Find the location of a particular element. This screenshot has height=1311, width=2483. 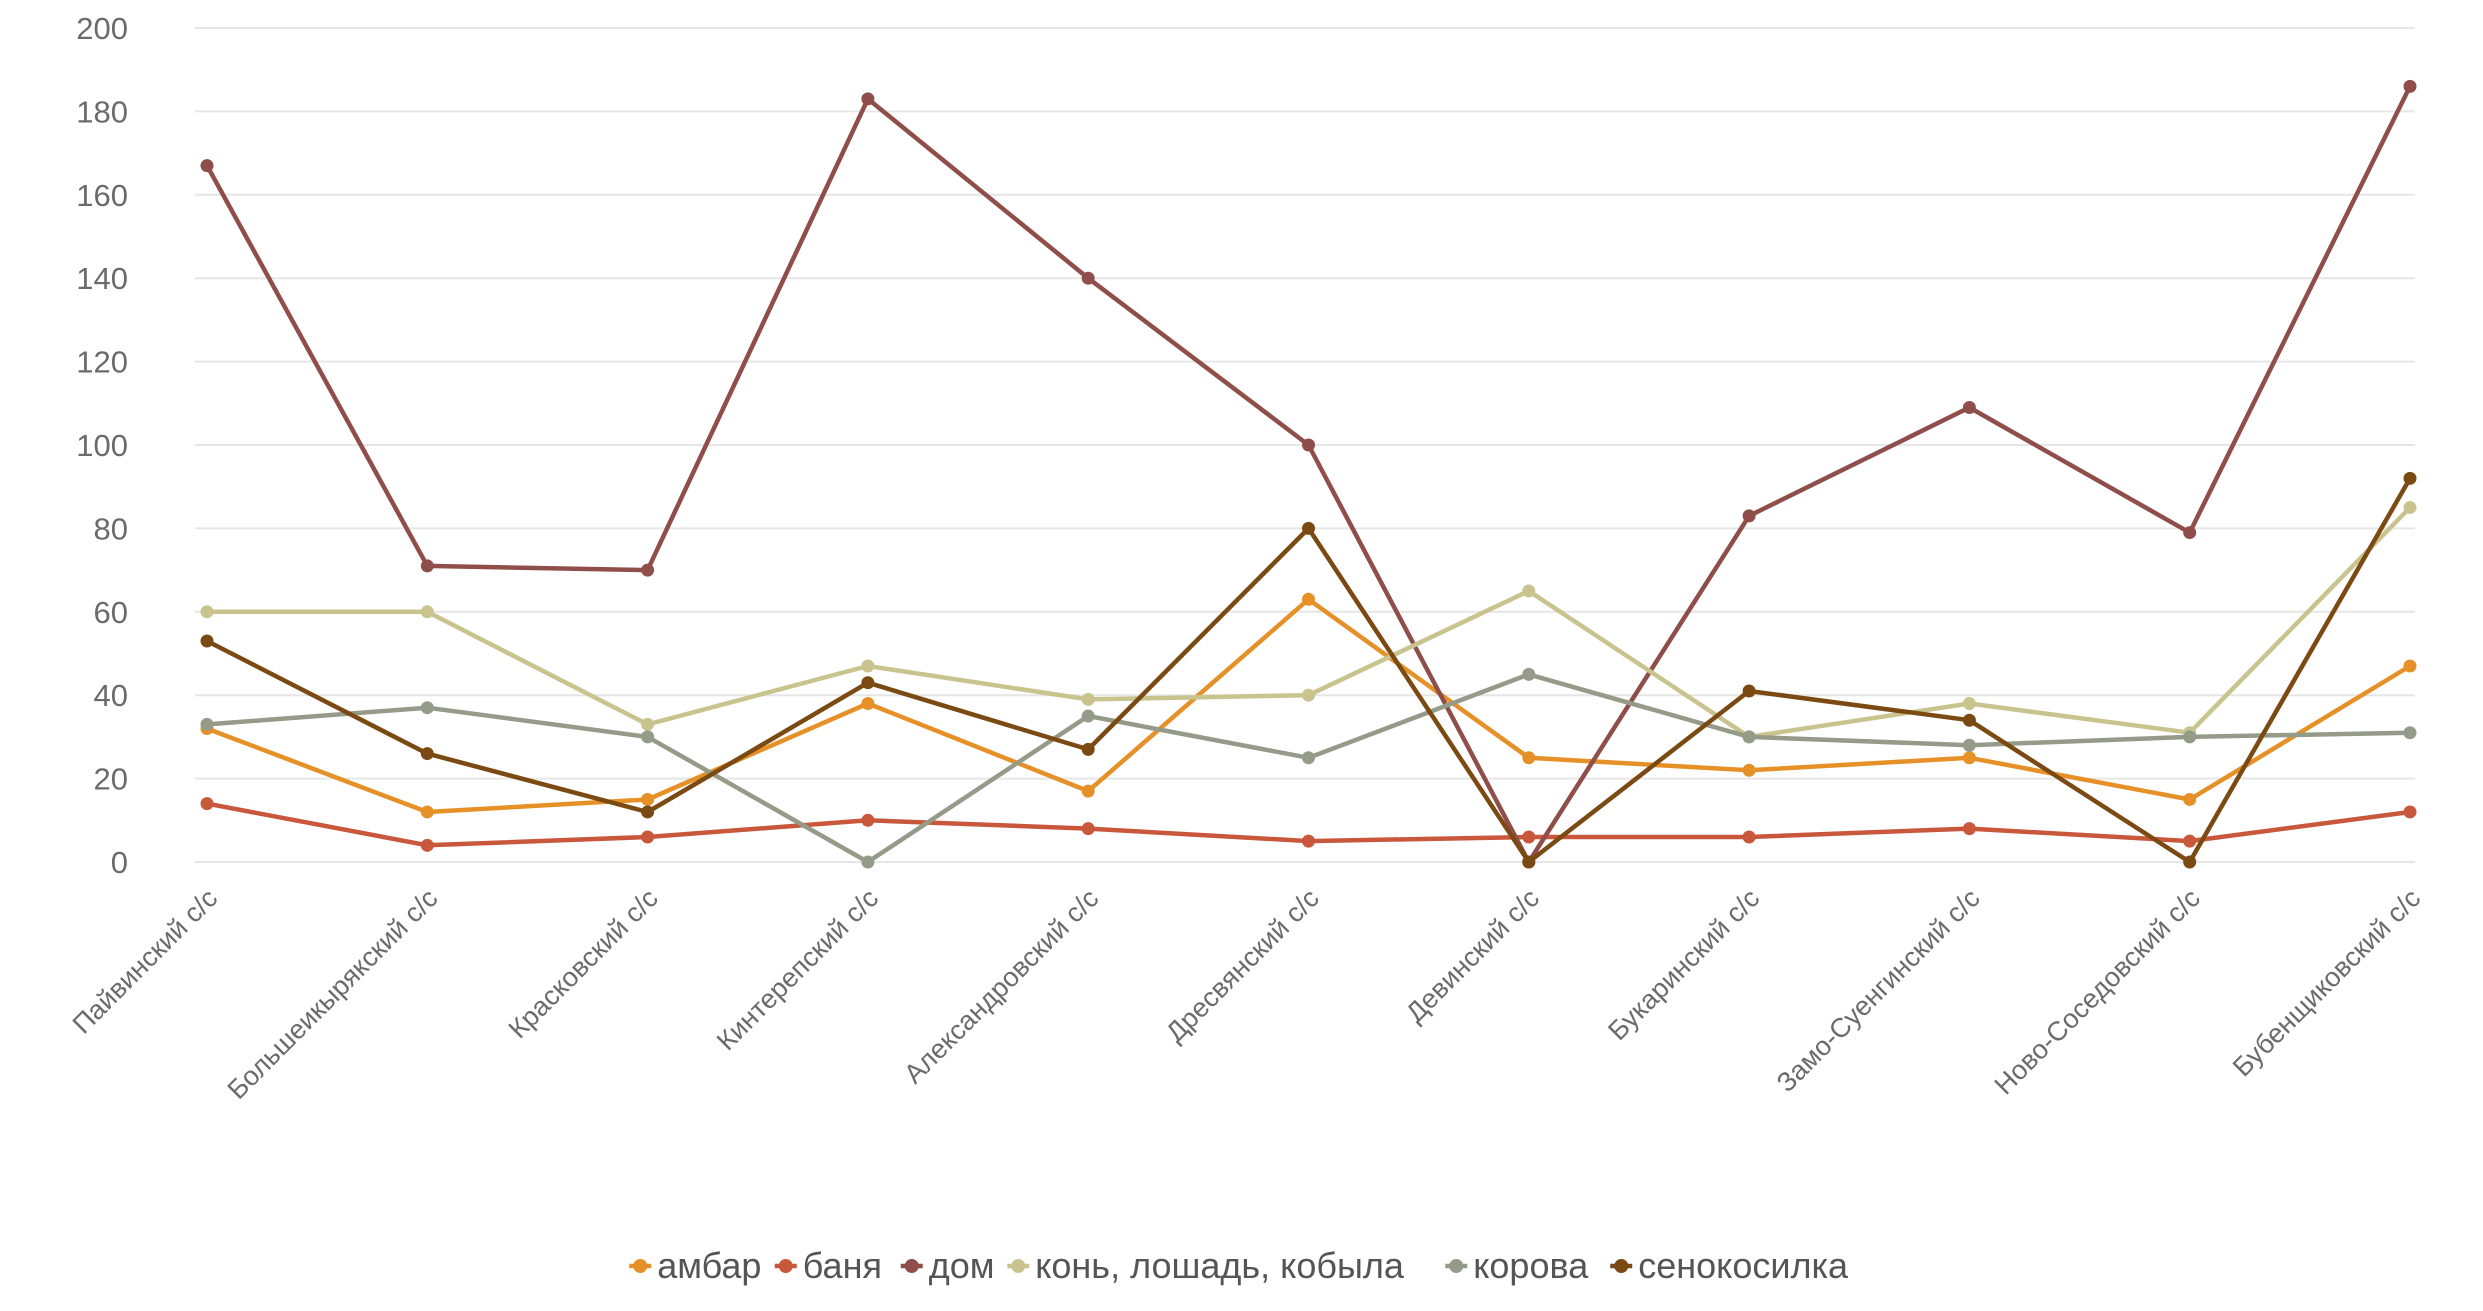

legend-item: дом is located at coordinates (947, 1265).